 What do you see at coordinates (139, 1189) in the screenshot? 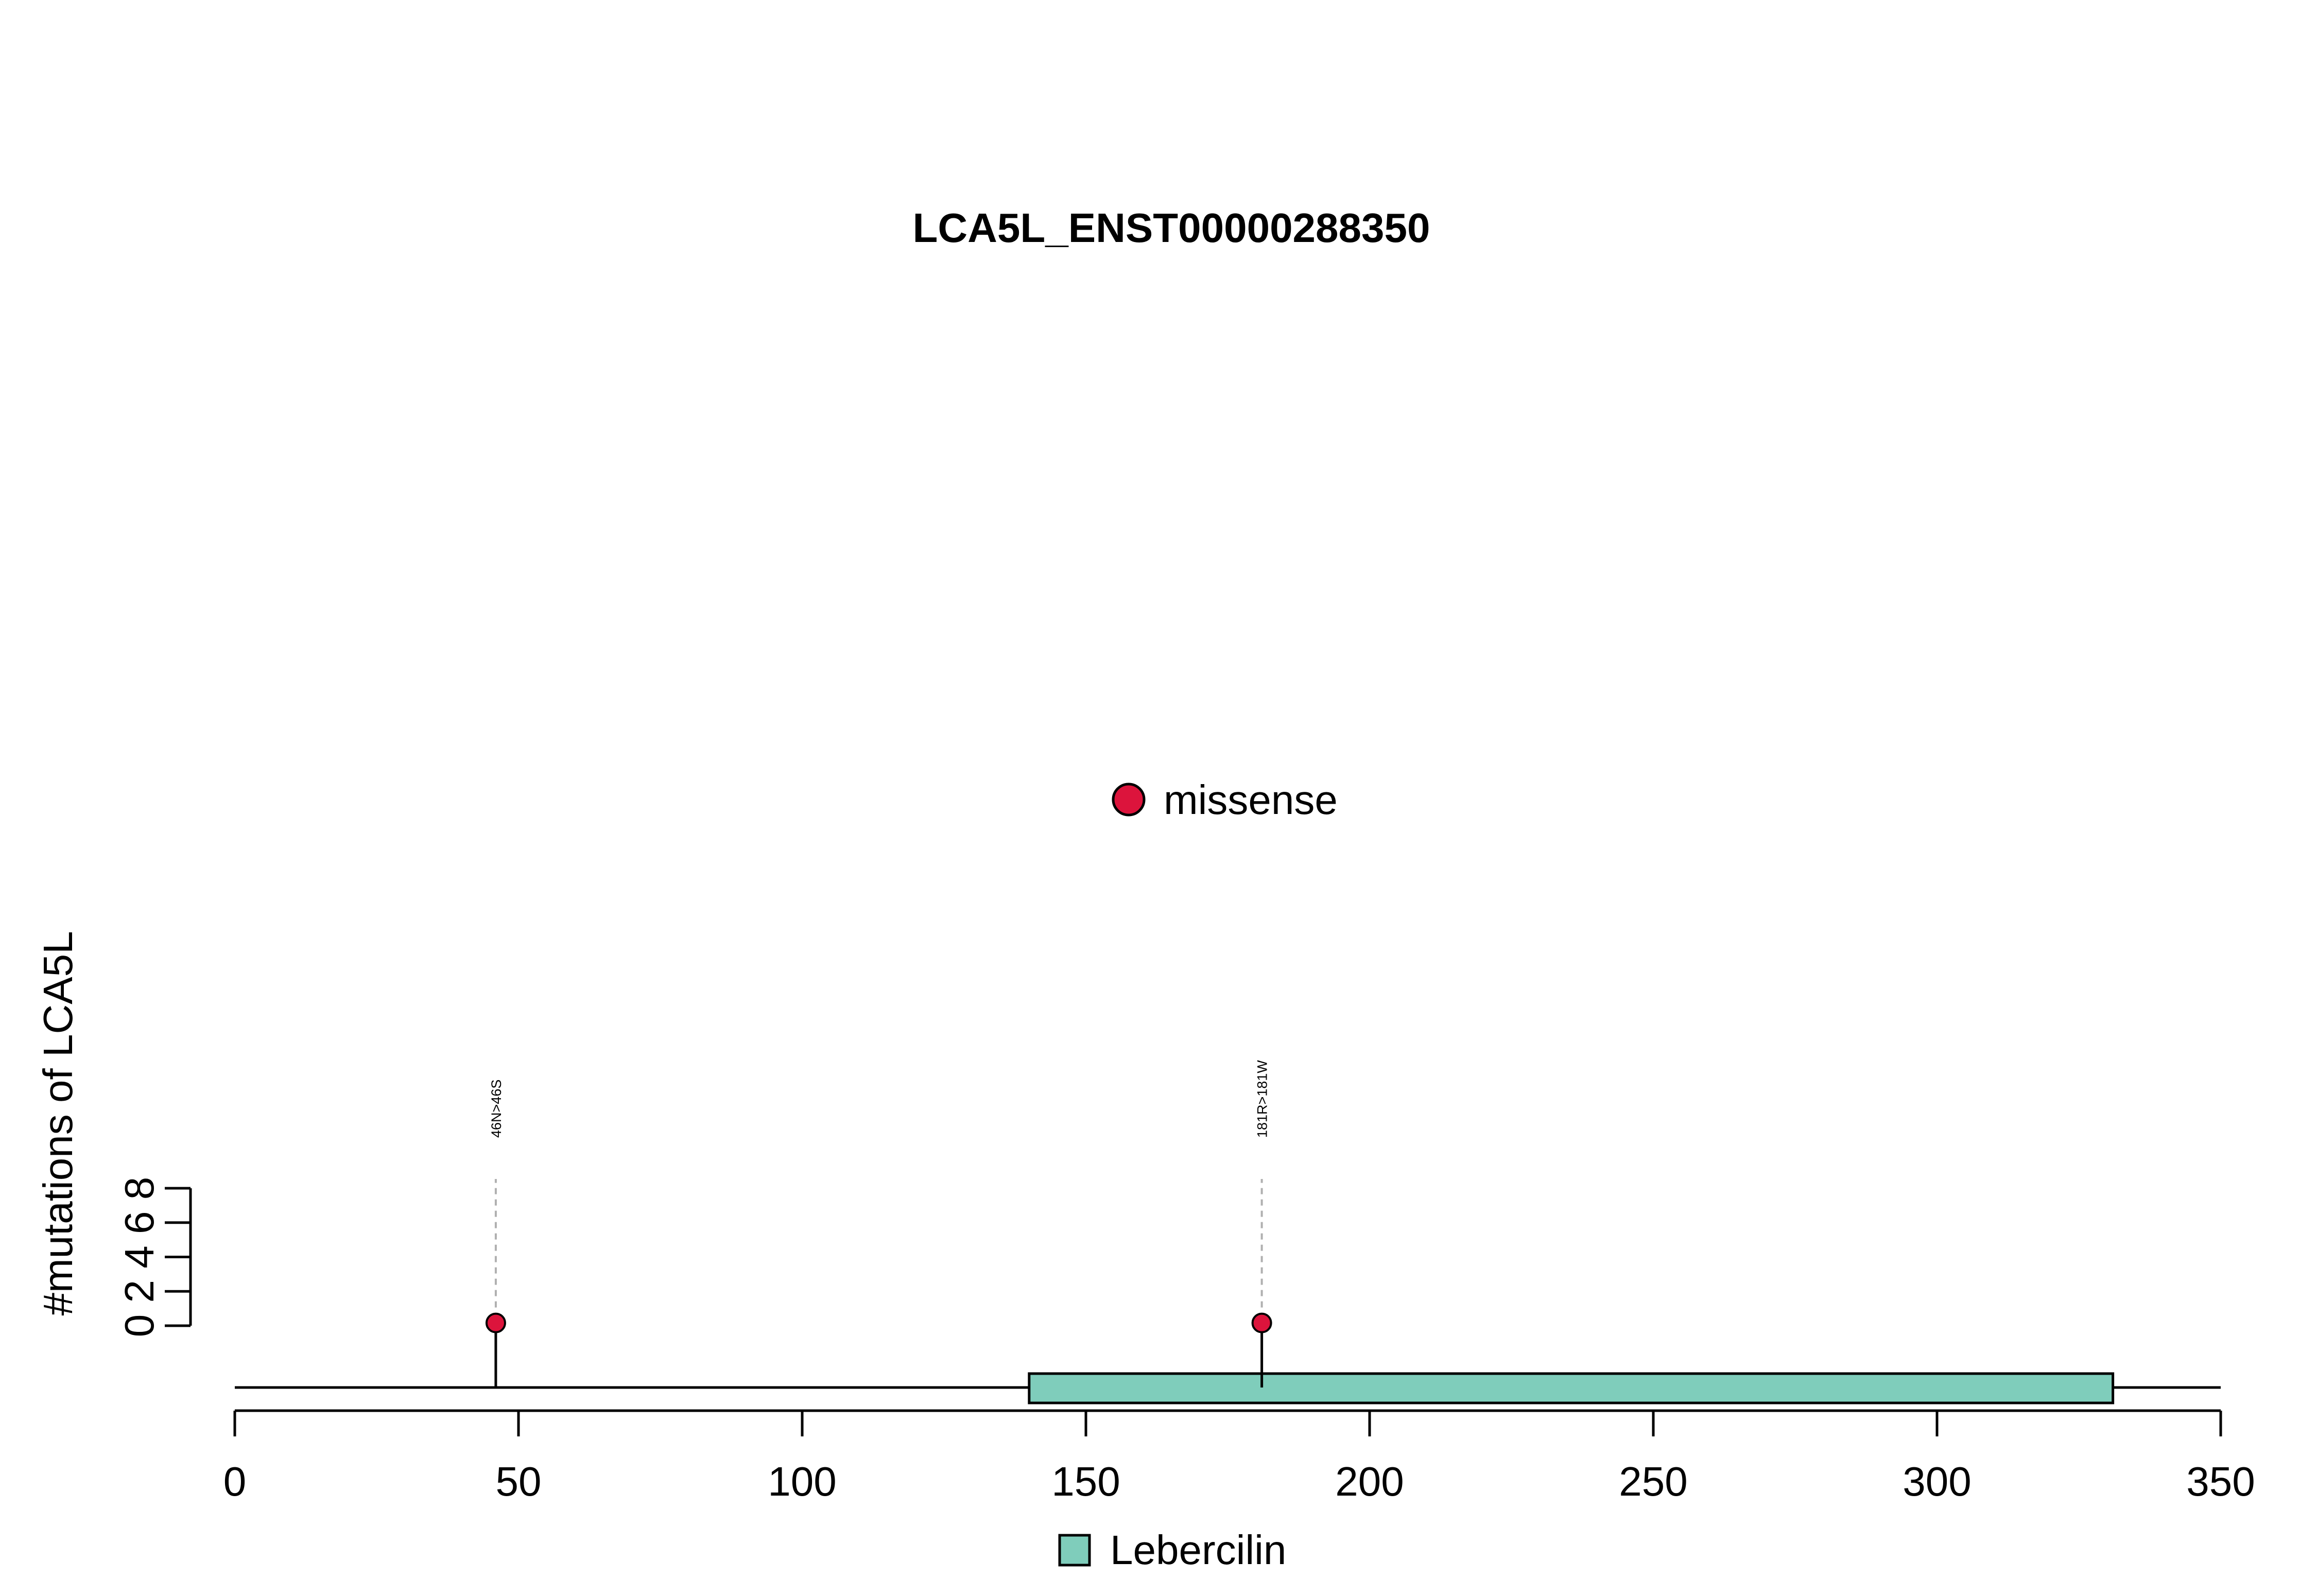
I see `y-tick-label-8: 8` at bounding box center [139, 1189].